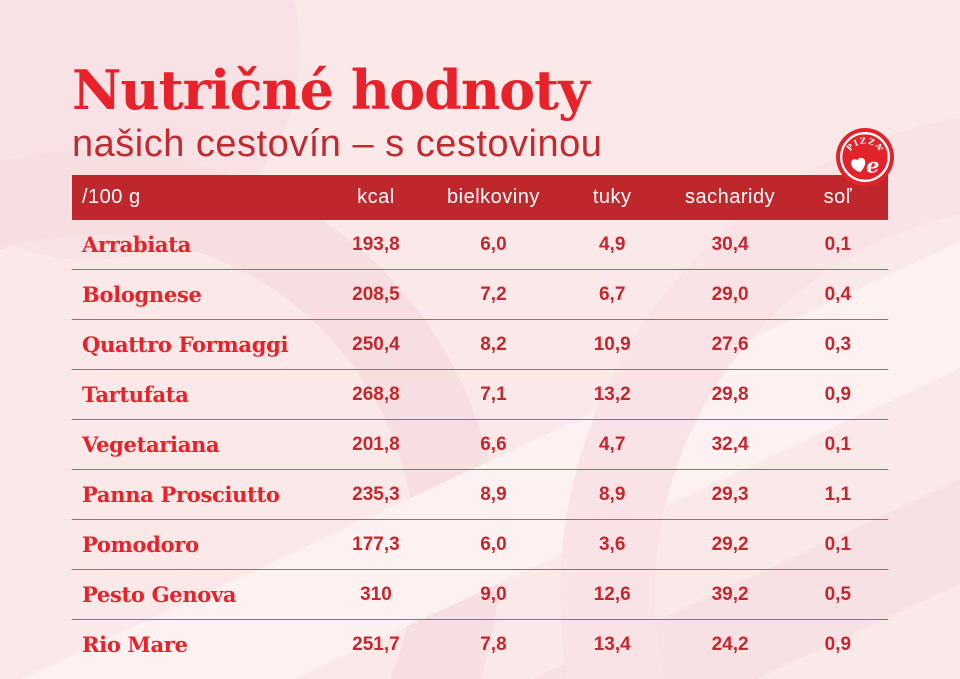  Describe the element at coordinates (376, 344) in the screenshot. I see `value-kcal: 250,4` at that location.